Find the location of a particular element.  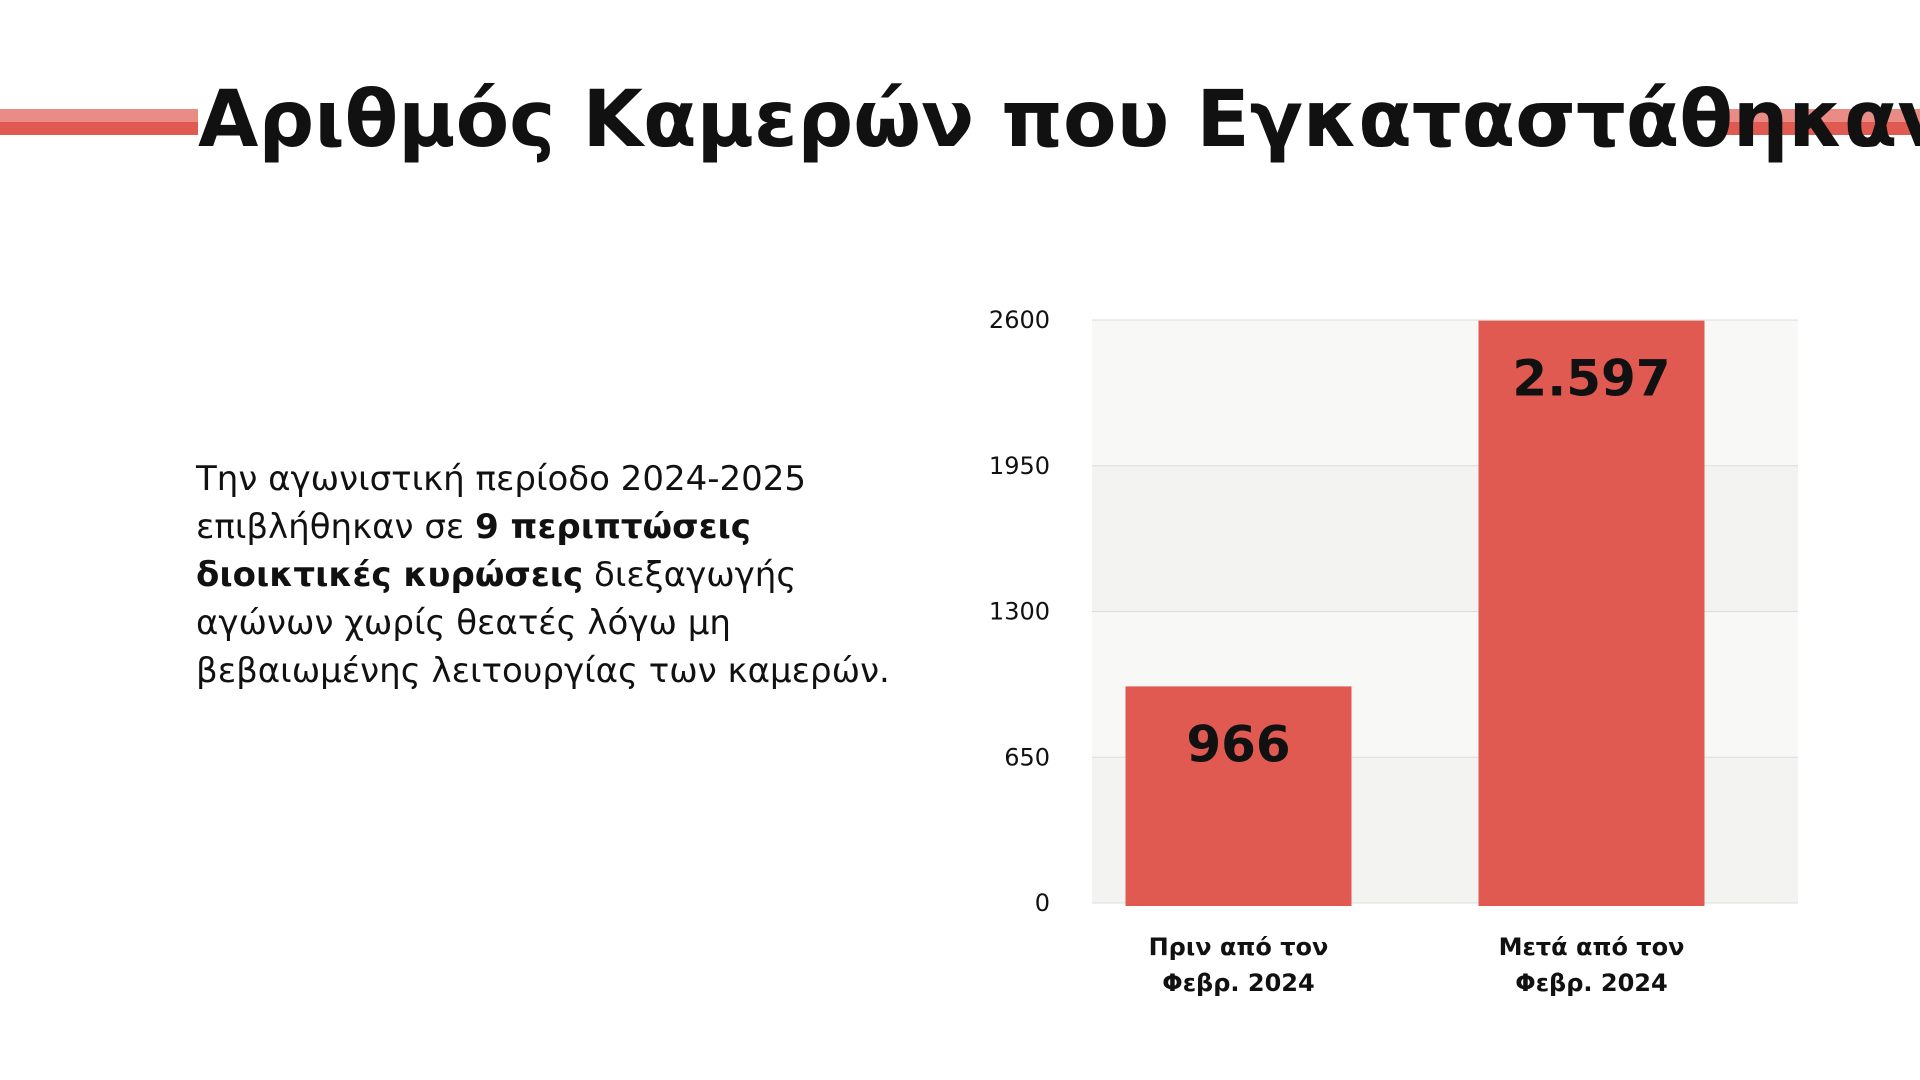

description-bold: 9 περιπτώσεις διοικτικές κυρώσεις is located at coordinates (473, 551).